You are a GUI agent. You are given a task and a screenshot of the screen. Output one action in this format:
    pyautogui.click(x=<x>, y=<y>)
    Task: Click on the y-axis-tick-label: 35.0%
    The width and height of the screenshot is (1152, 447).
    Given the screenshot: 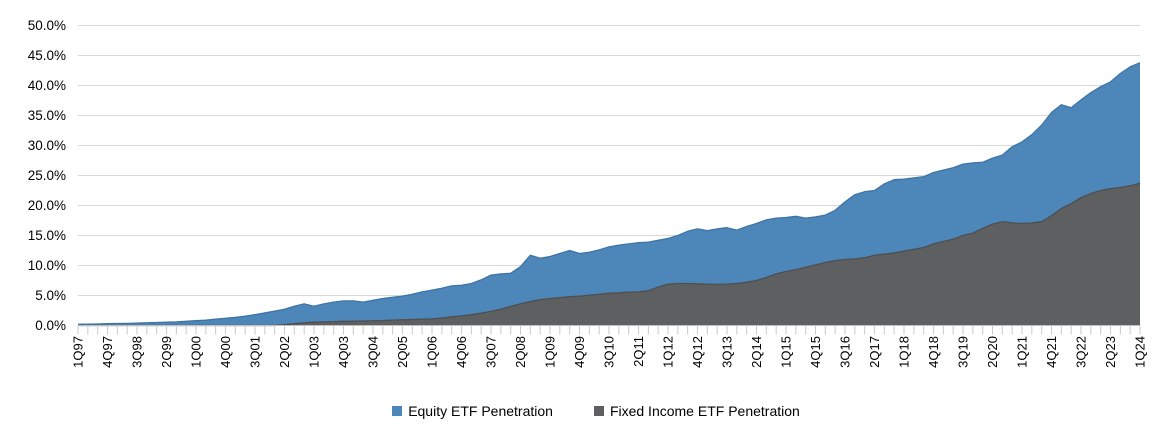 What is the action you would take?
    pyautogui.click(x=47, y=115)
    